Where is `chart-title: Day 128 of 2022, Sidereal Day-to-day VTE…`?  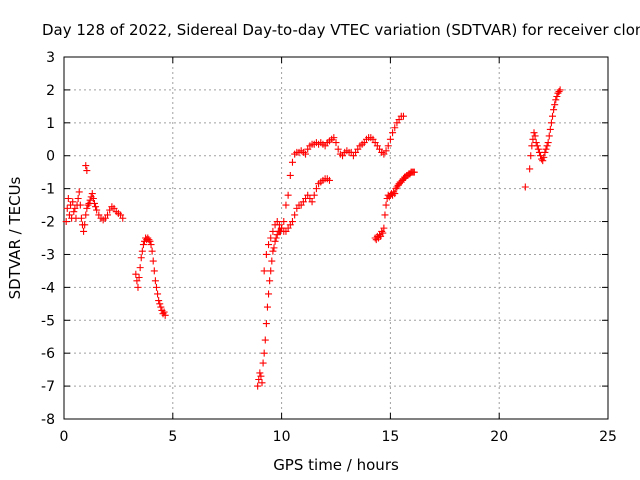
chart-title: Day 128 of 2022, Sidereal Day-to-day VTE… is located at coordinates (341, 30).